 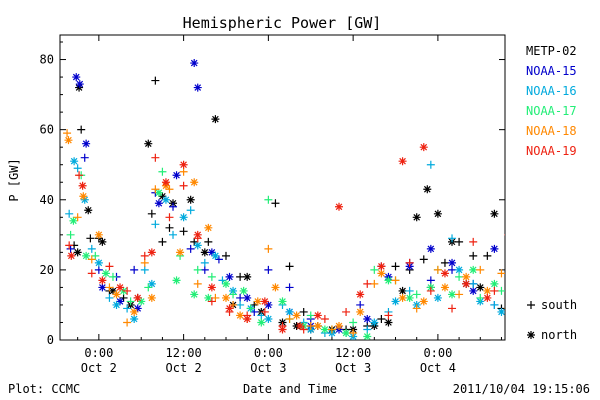 I want to click on legend-entry: NOAA-15, so click(x=551, y=71).